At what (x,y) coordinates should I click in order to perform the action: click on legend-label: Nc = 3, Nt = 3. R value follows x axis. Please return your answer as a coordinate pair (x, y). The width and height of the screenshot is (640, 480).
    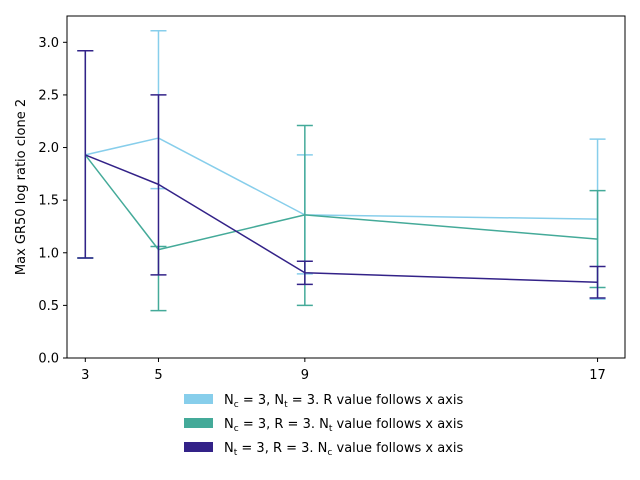
    Looking at the image, I should click on (343, 401).